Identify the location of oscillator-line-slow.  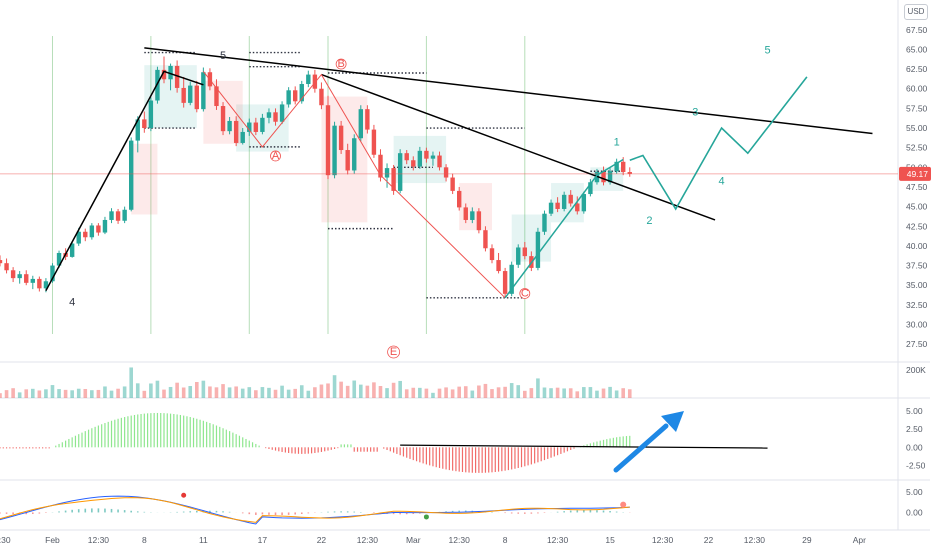
(315, 510).